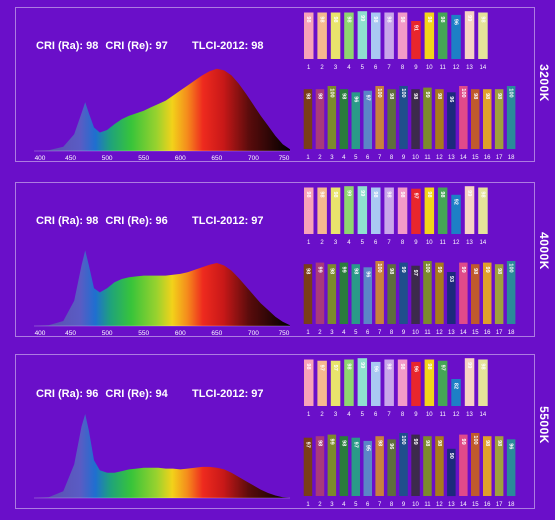 This screenshot has width=555, height=520. What do you see at coordinates (429, 415) in the screenshot?
I see `ra-category-label: 10` at bounding box center [429, 415].